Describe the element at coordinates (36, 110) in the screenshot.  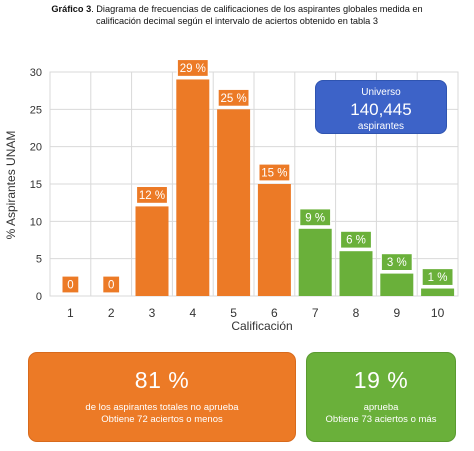
I see `y-tick-25: 25` at that location.